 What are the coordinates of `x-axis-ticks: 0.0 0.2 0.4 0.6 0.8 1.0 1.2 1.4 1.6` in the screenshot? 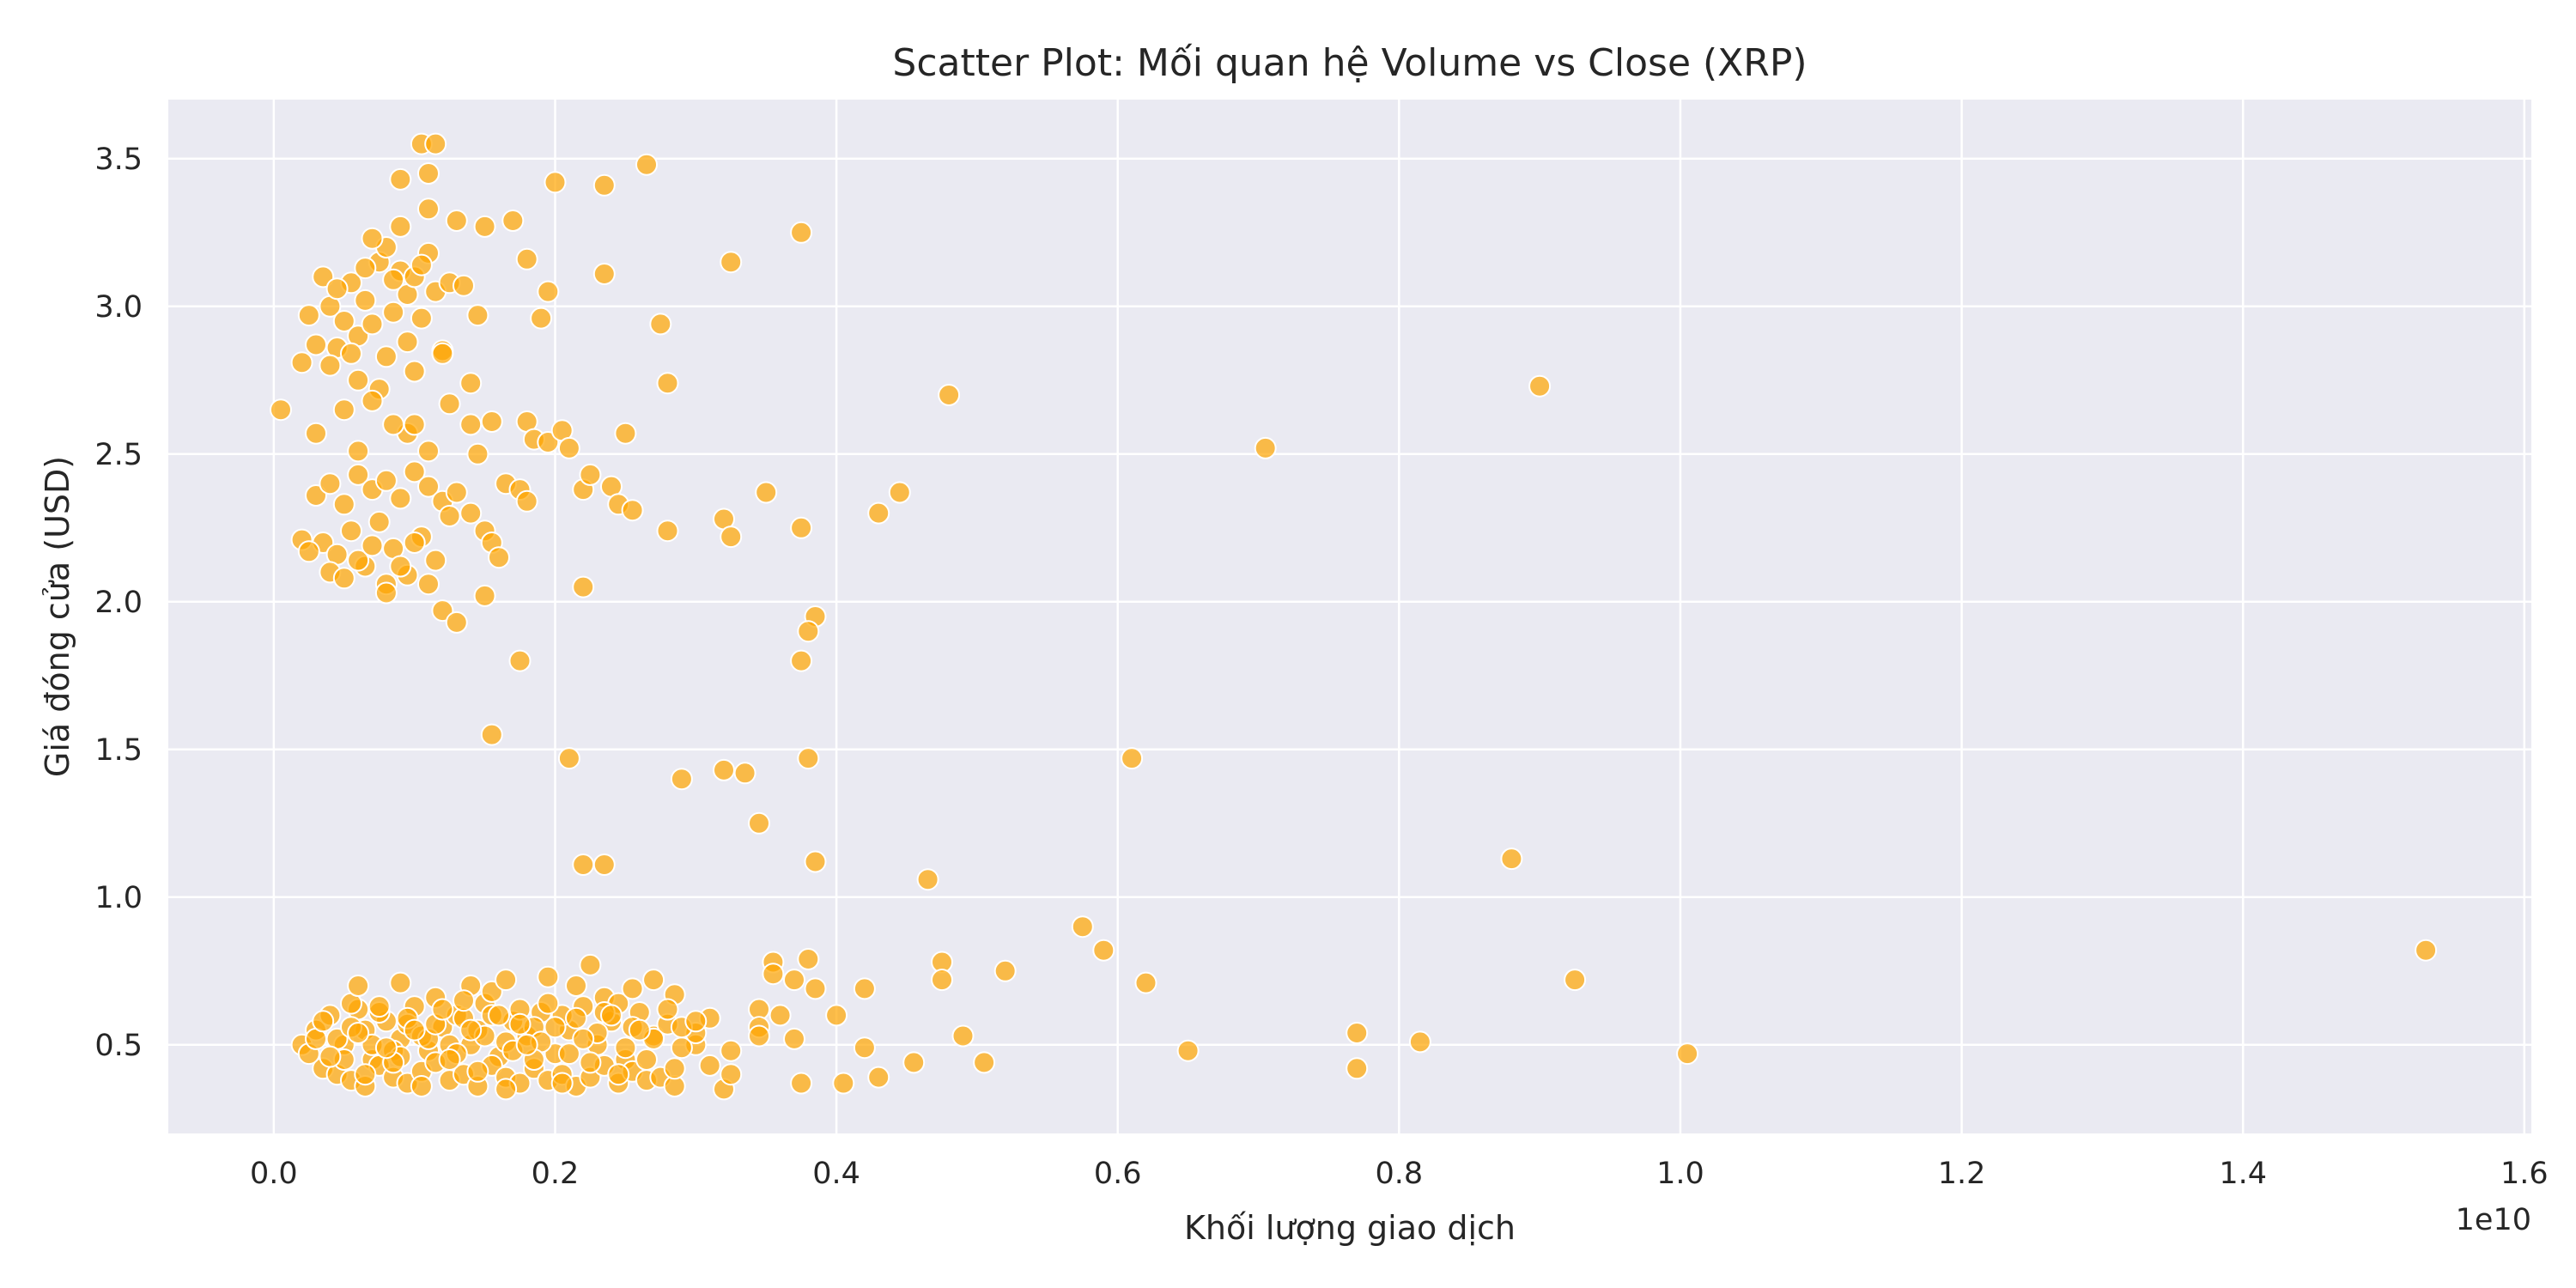 It's located at (1400, 1174).